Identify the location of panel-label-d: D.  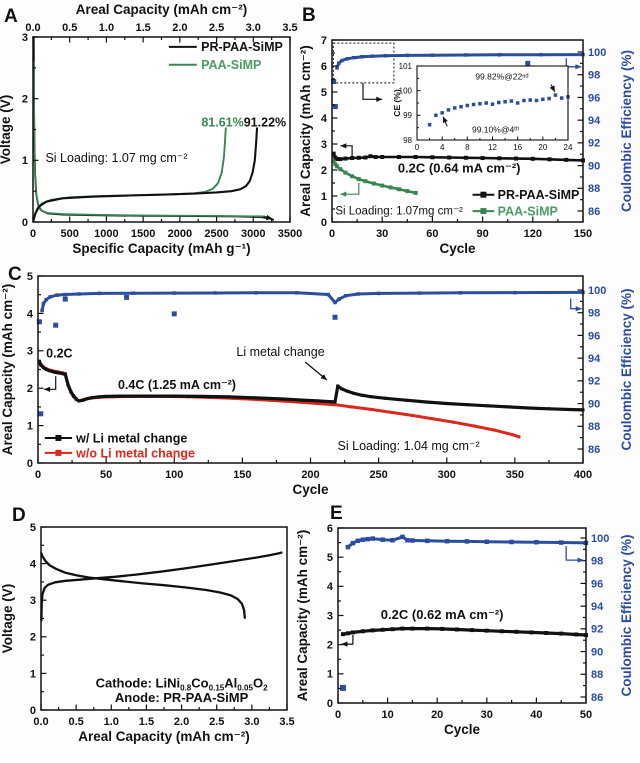
(19, 515).